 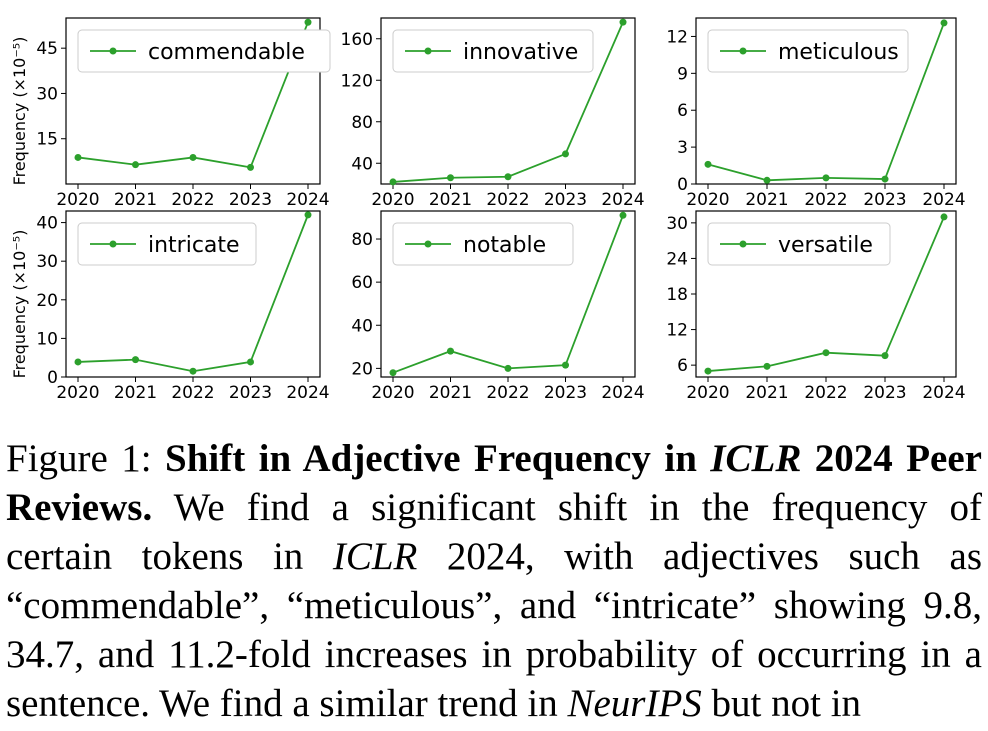 I want to click on y-tick-label: 160, so click(x=357, y=40).